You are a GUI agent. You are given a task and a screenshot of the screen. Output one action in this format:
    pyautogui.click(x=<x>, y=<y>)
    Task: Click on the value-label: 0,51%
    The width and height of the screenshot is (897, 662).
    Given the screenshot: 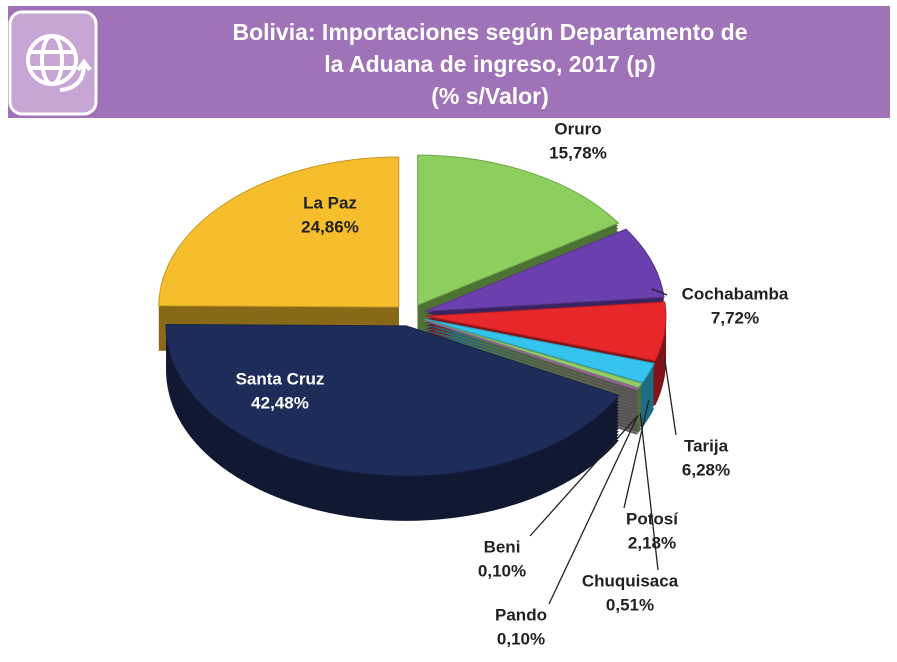 What is the action you would take?
    pyautogui.click(x=630, y=604)
    